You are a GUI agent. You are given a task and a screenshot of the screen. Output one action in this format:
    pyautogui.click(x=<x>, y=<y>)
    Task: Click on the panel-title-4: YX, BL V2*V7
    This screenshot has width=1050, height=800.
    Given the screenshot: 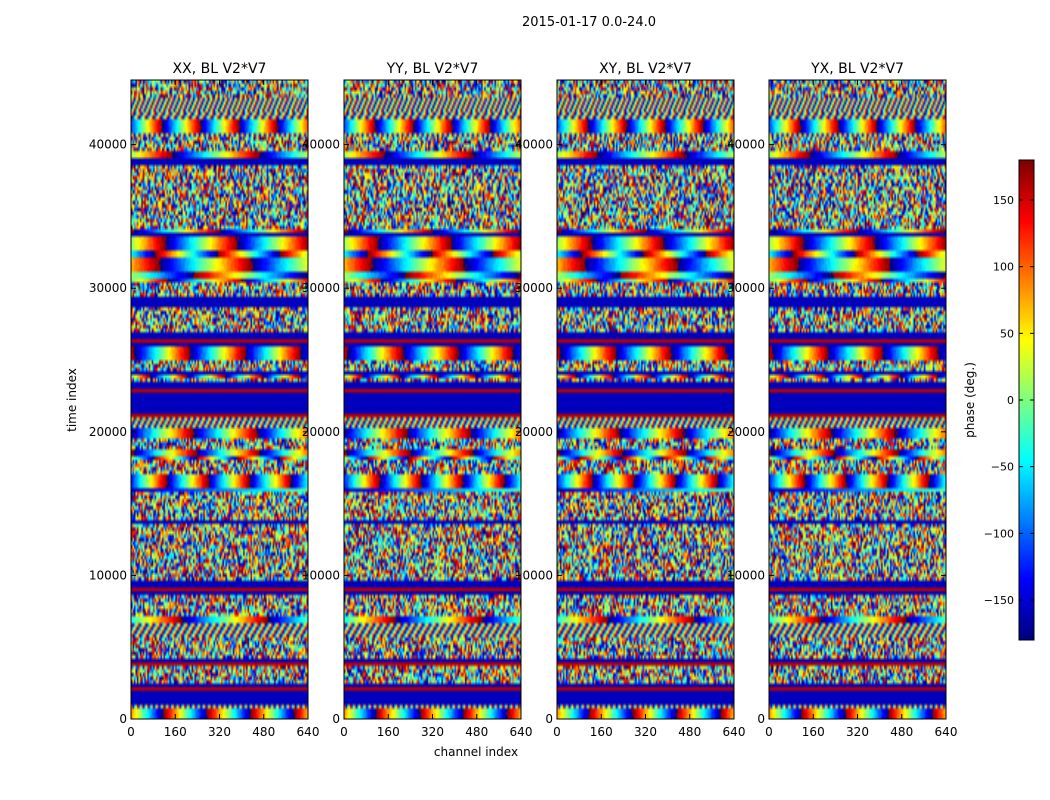 What is the action you would take?
    pyautogui.click(x=857, y=69)
    